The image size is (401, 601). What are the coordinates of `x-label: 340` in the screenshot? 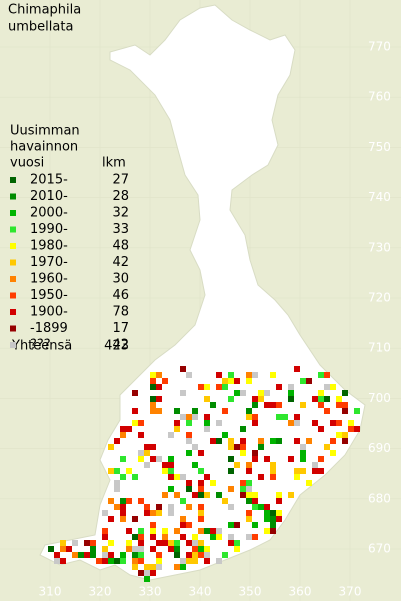 It's located at (200, 592).